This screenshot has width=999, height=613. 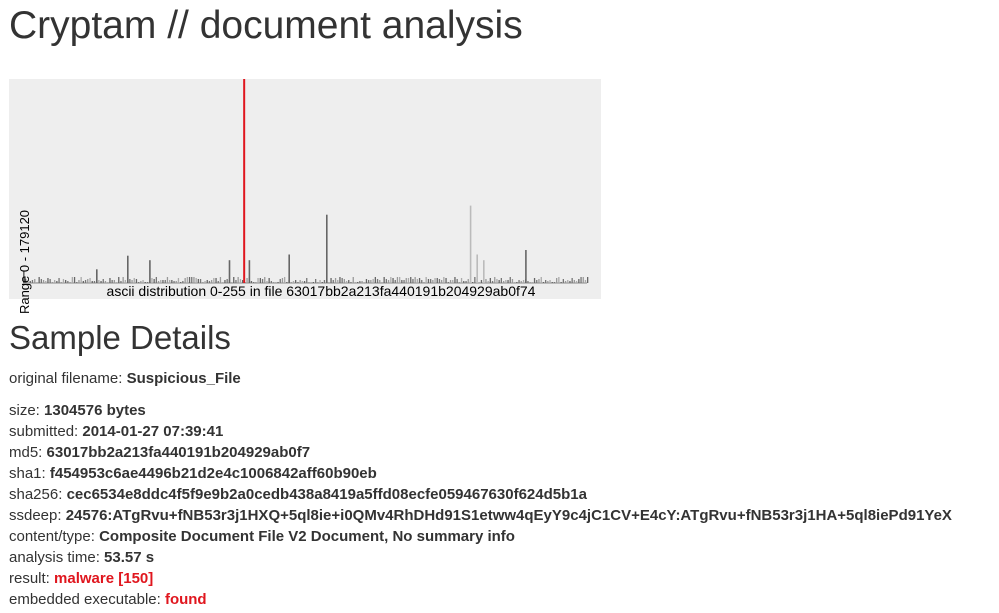 I want to click on detail-size: size: 1304576 bytes, so click(x=501, y=410).